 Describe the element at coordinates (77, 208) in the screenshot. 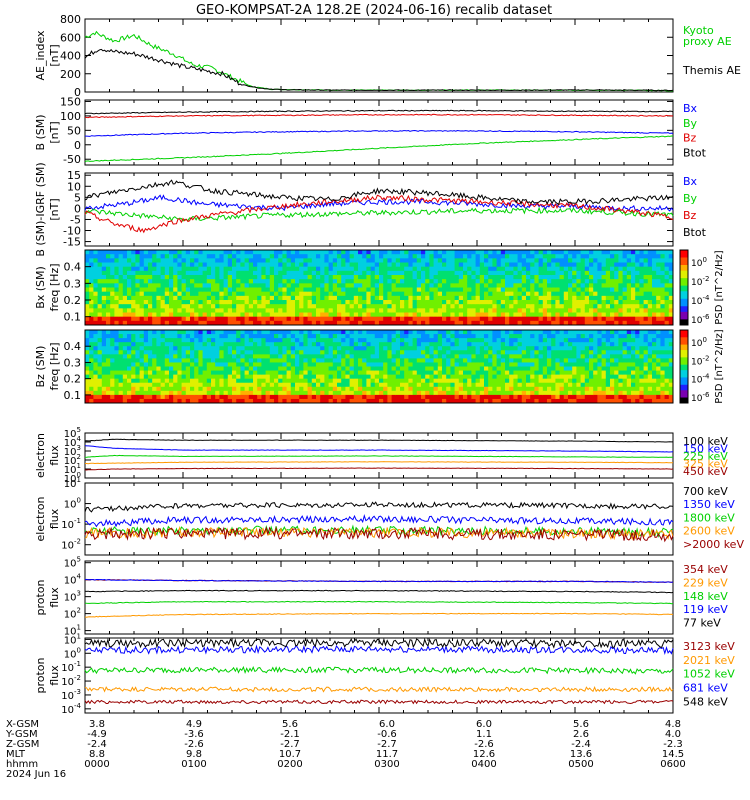

I see `y-tick-label: 0` at that location.